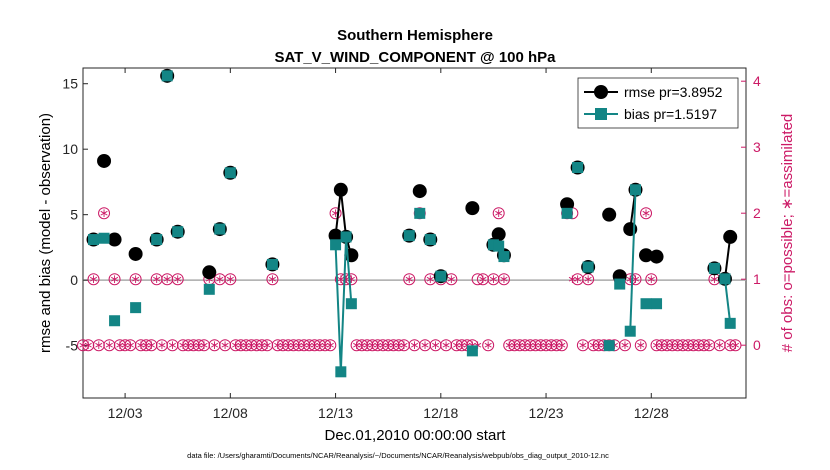 This screenshot has width=830, height=470. Describe the element at coordinates (751, 213) in the screenshot. I see `y-axis-right: 0 1 2 3 4` at that location.